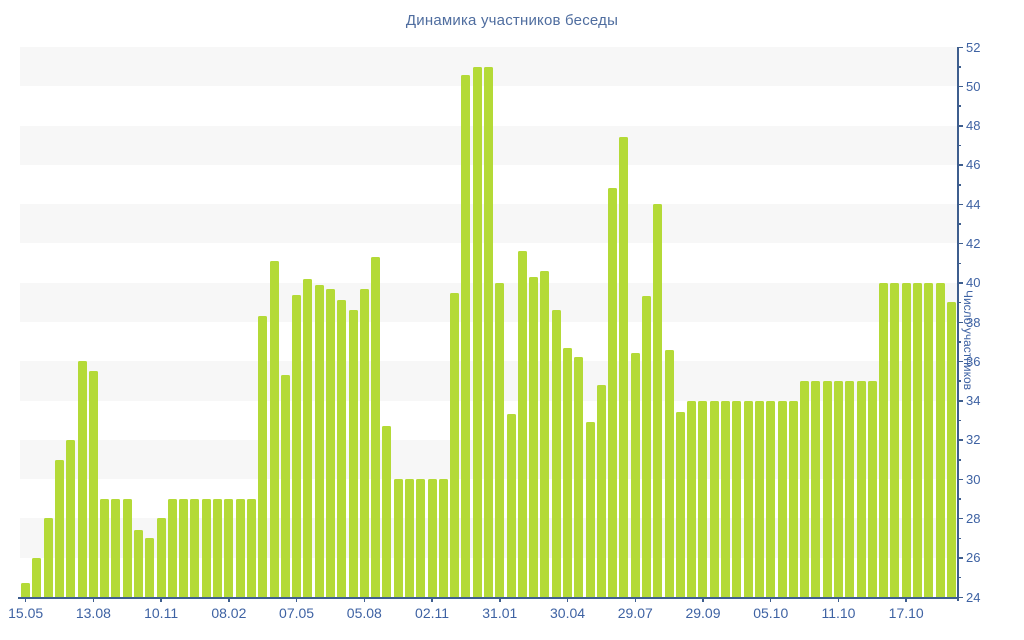 The image size is (1024, 640). What do you see at coordinates (771, 613) in the screenshot?
I see `x-tick-label: 05.10` at bounding box center [771, 613].